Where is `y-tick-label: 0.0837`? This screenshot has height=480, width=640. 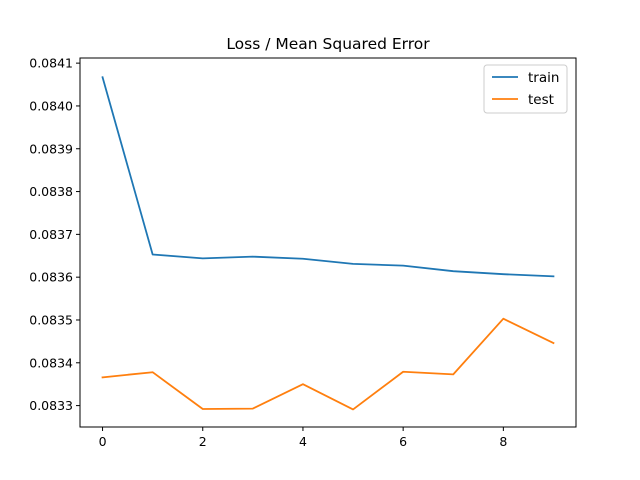 y-tick-label: 0.0837 is located at coordinates (51, 234).